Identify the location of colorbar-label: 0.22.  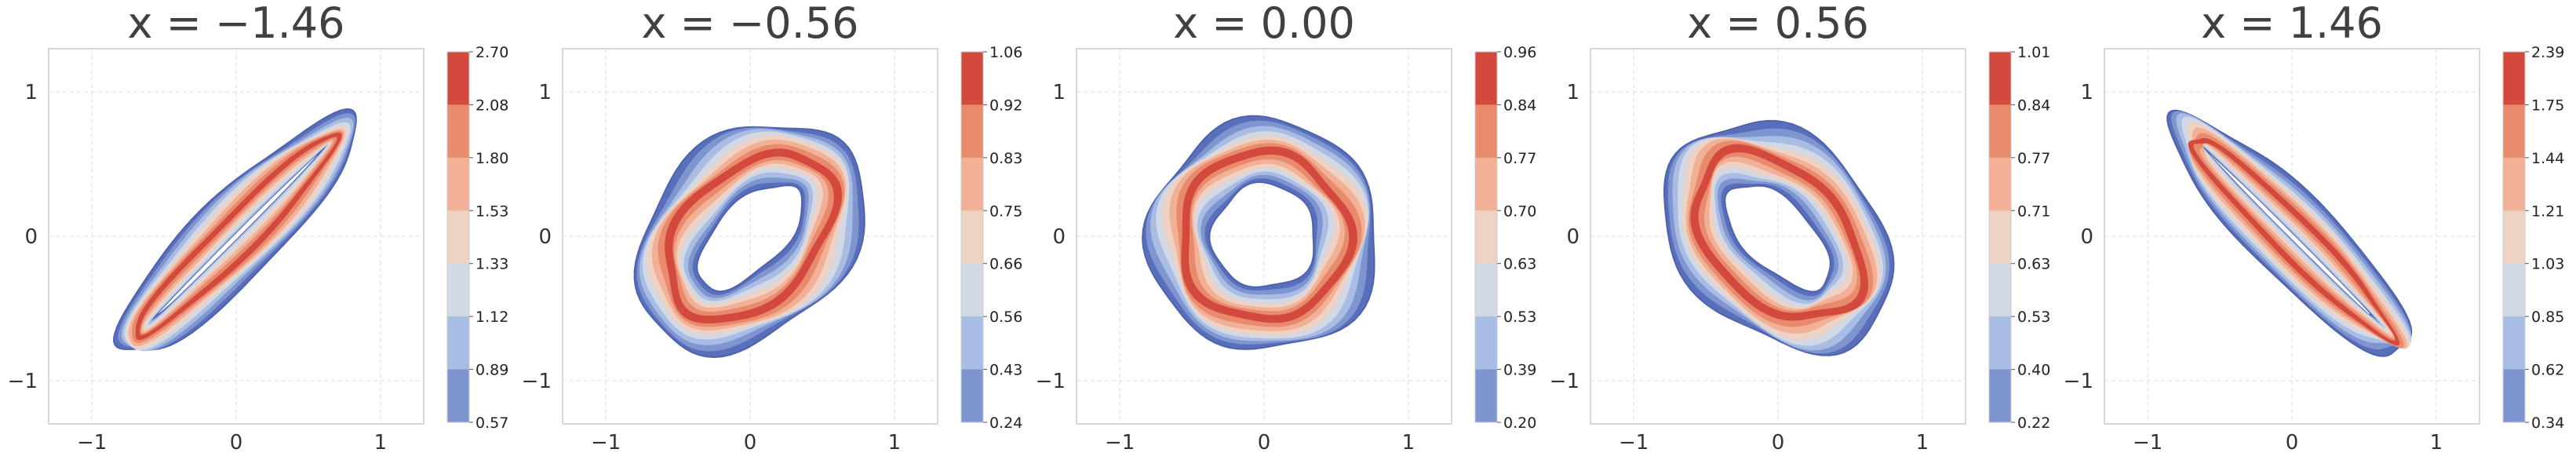
(2033, 423).